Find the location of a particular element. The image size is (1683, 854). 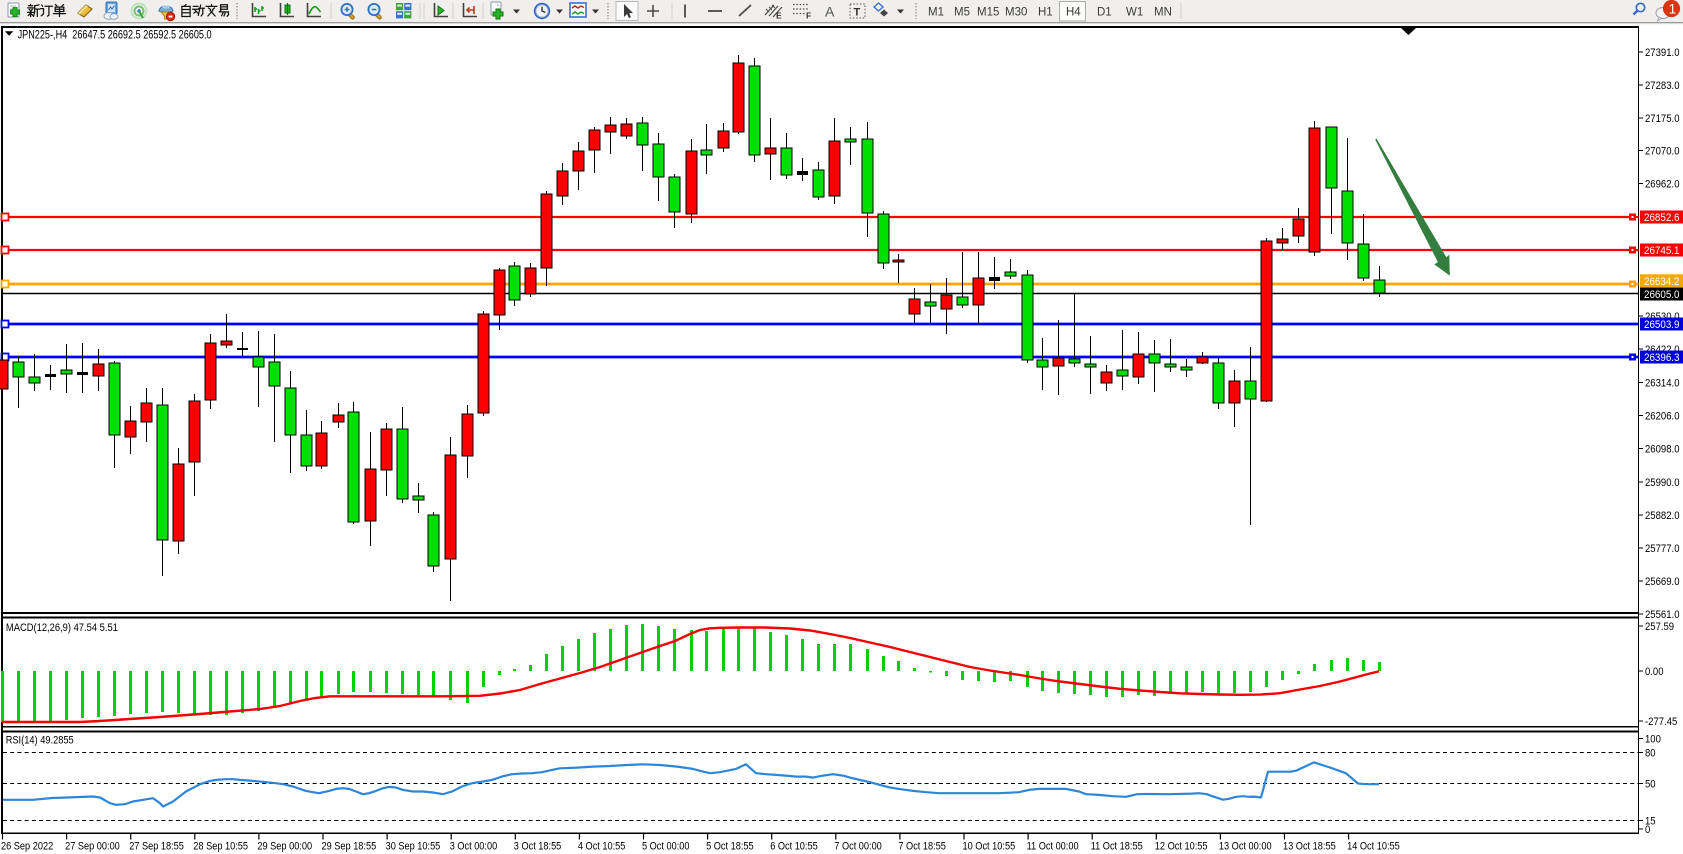

svg-text: 100 is located at coordinates (1653, 740).